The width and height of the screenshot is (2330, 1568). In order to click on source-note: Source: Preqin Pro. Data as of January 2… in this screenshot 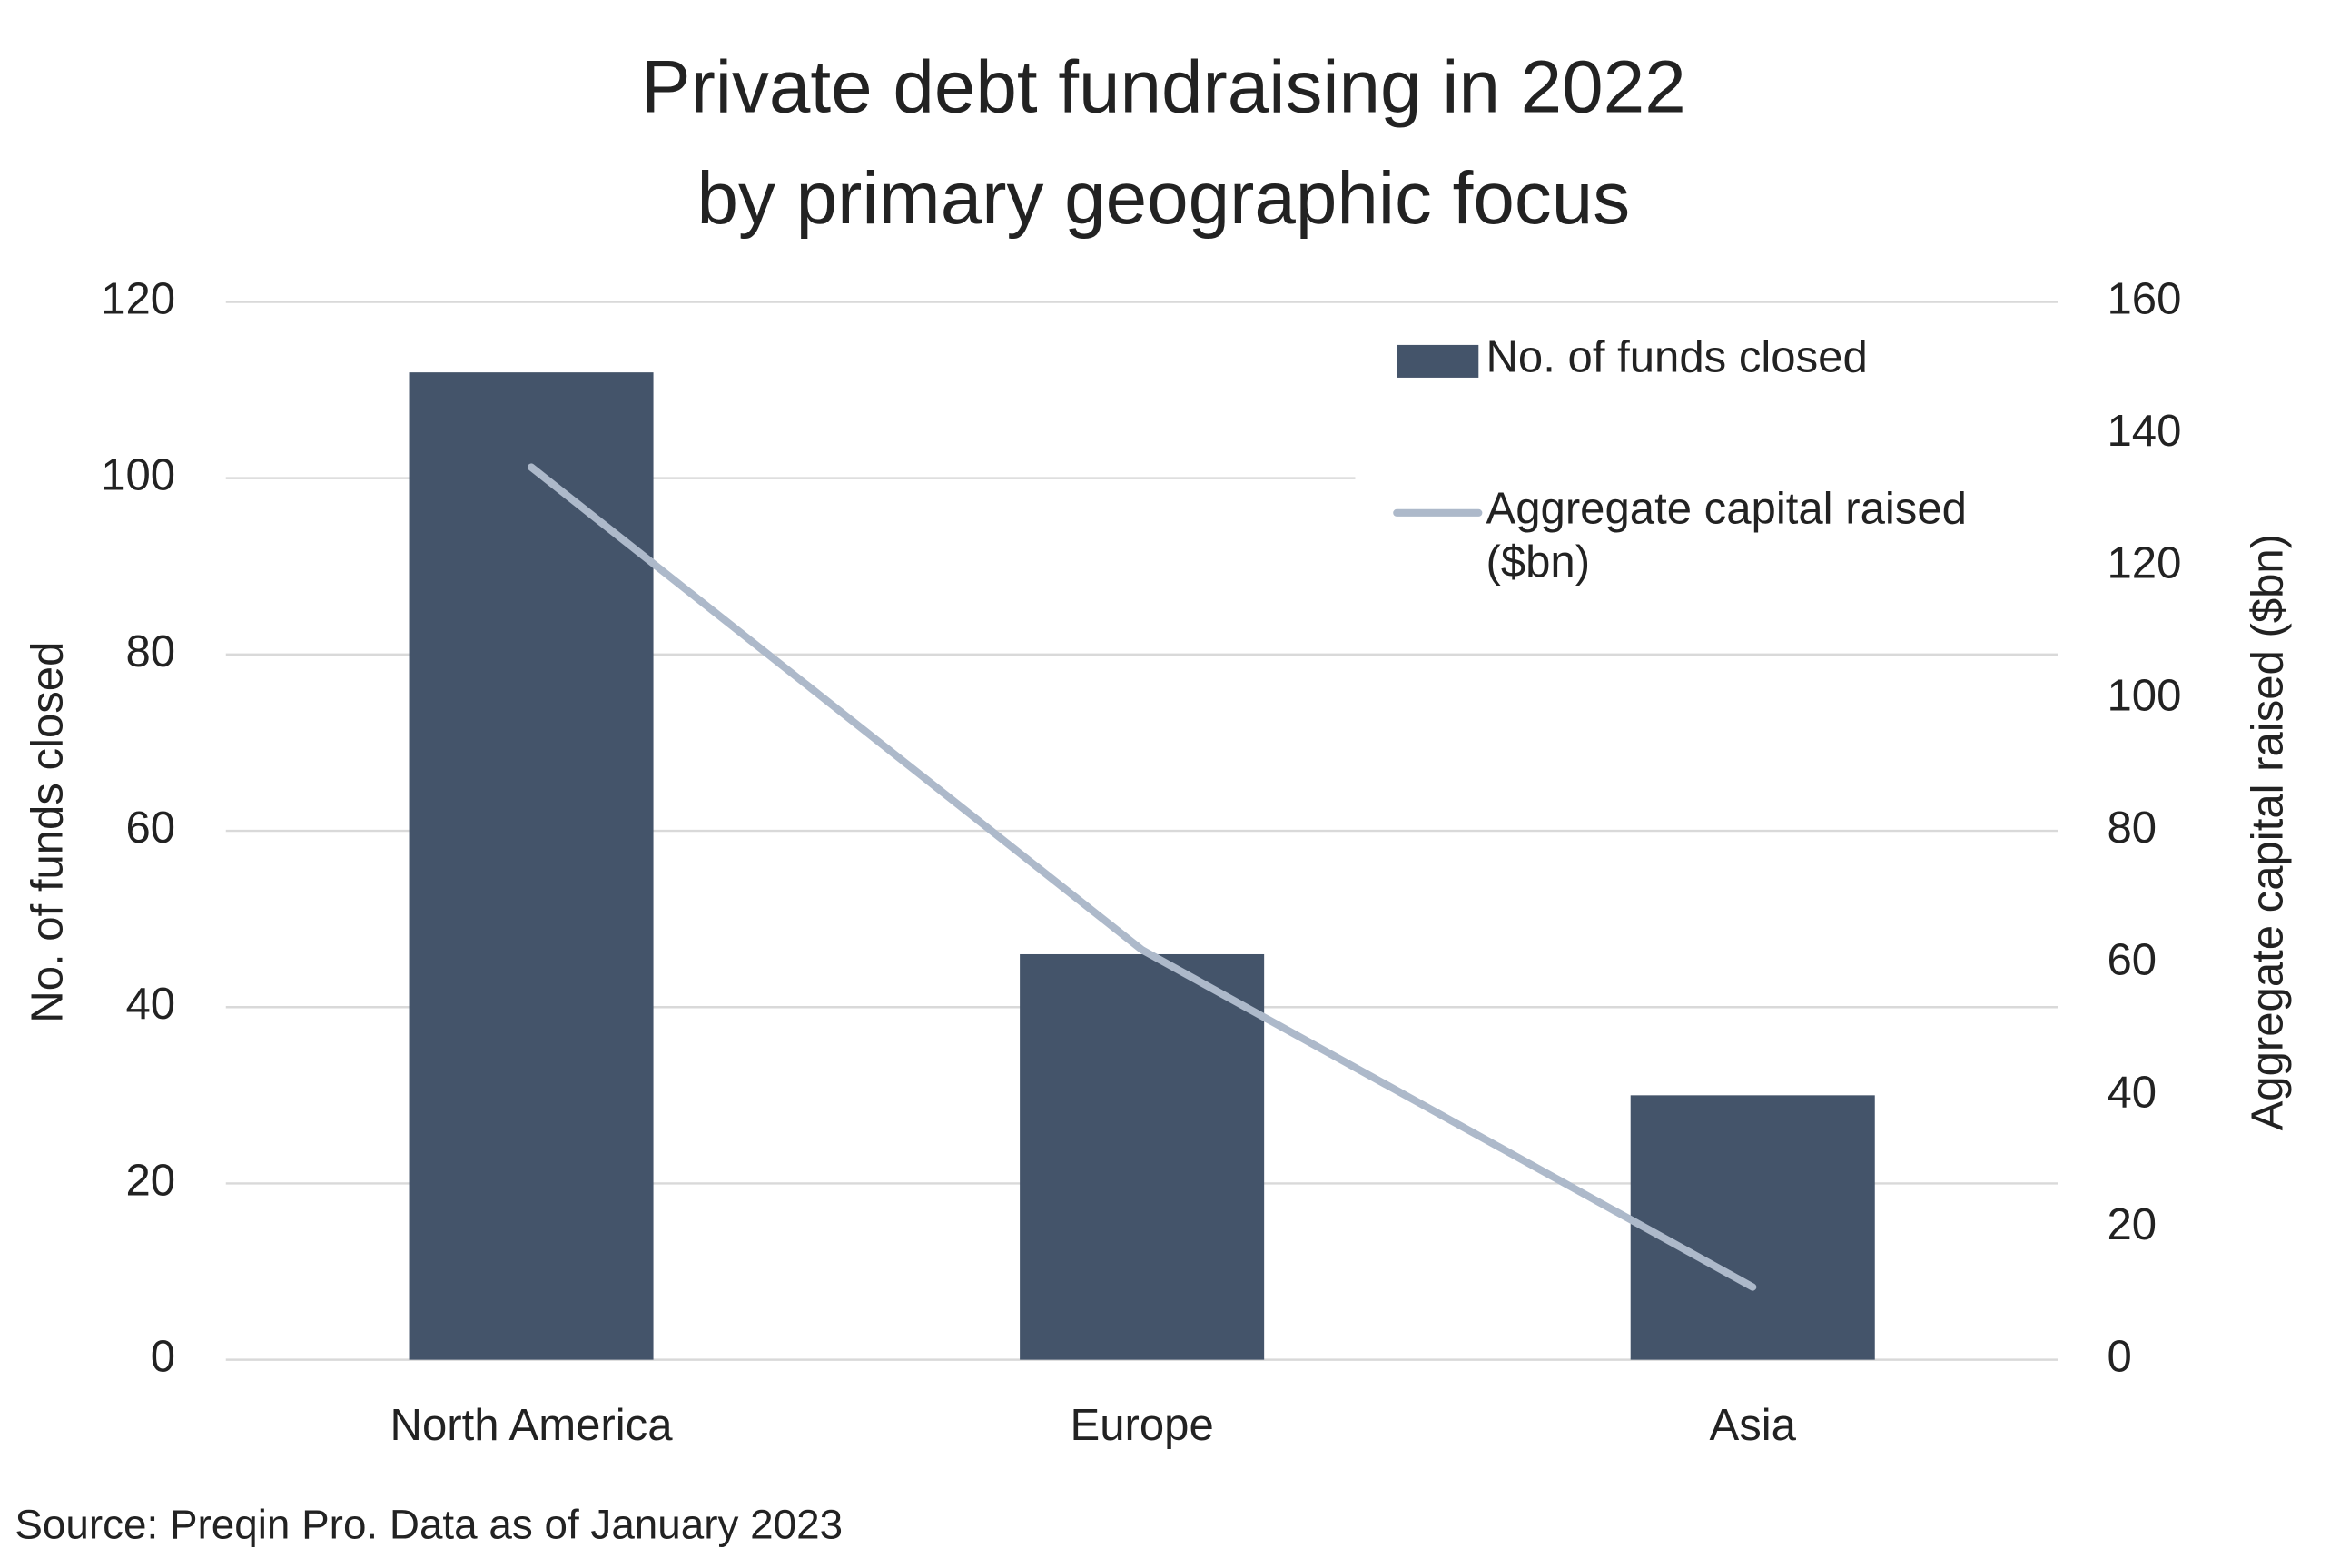, I will do `click(429, 1525)`.